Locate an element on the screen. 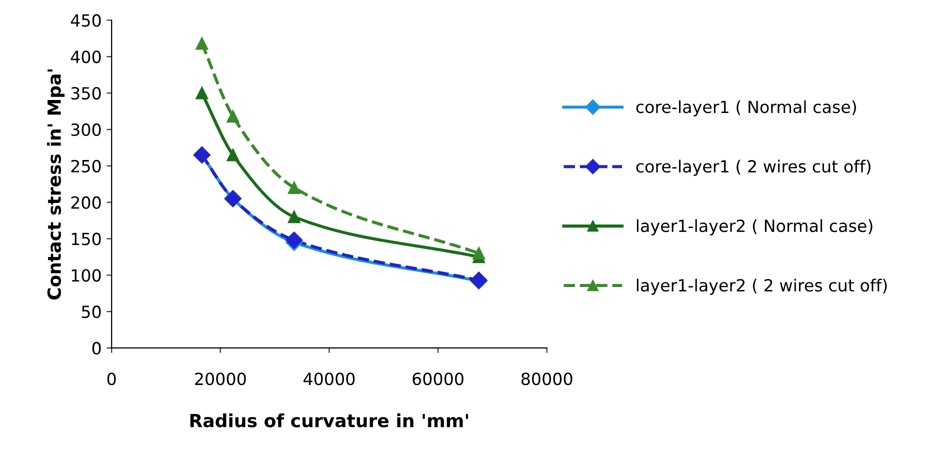 This screenshot has height=449, width=930. y-tick-label: 450 is located at coordinates (85, 20).